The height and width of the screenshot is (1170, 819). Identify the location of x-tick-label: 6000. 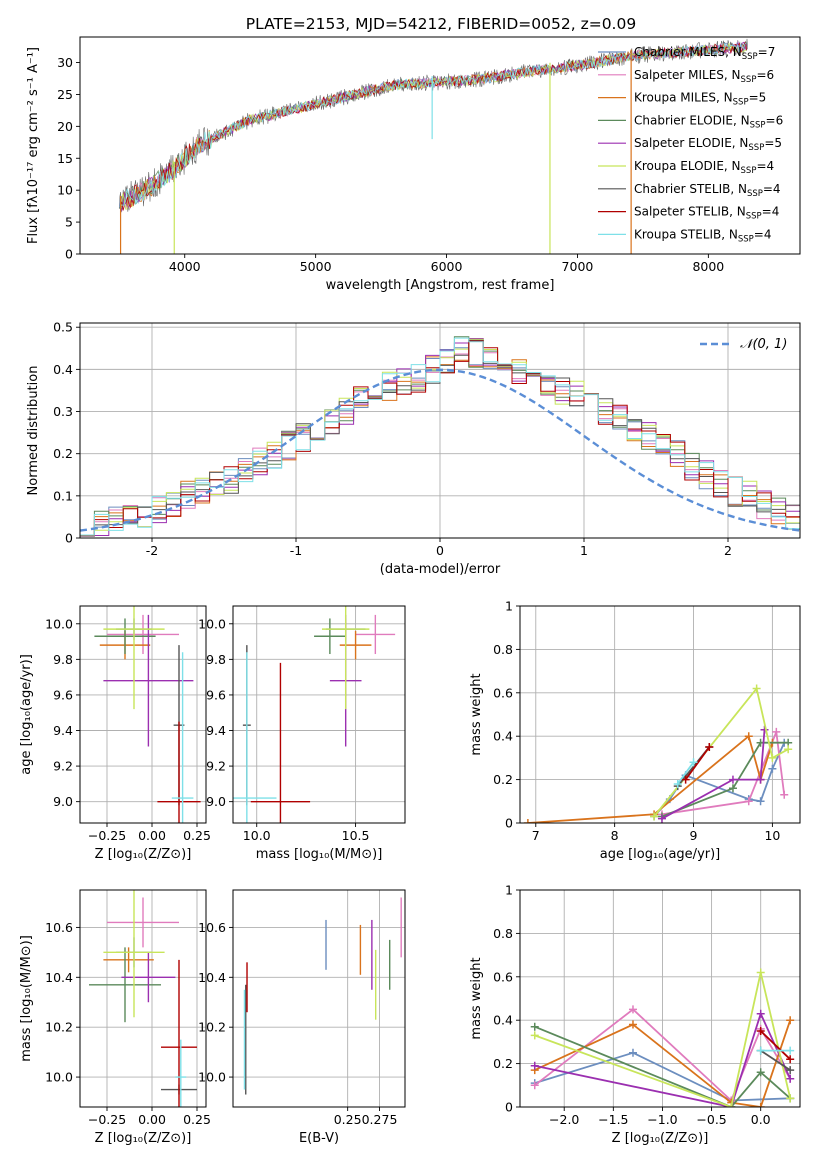
(447, 266).